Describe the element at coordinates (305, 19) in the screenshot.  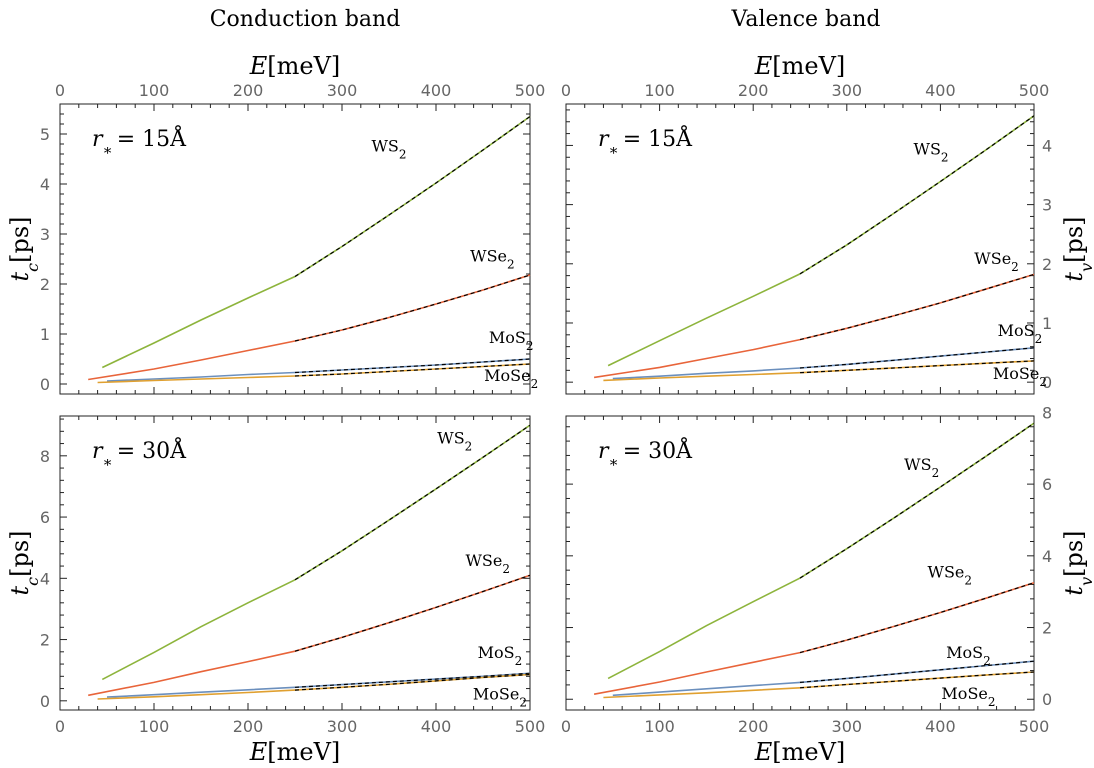
I see `left-column-title: Conduction band` at that location.